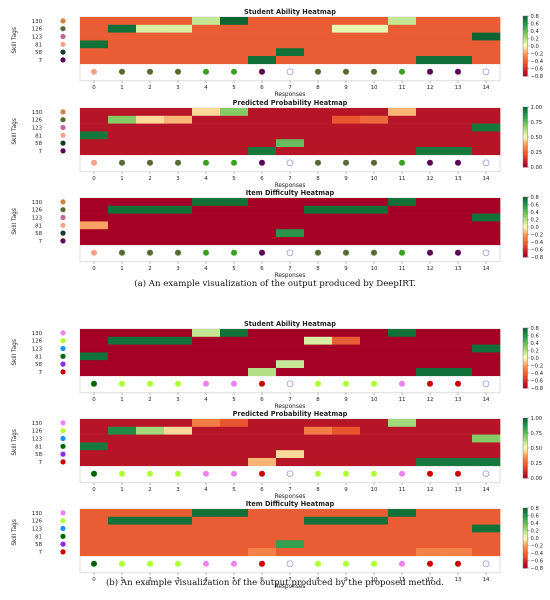 The image size is (550, 600). Describe the element at coordinates (537, 54) in the screenshot. I see `colorbar-tick-label: −0.2` at that location.